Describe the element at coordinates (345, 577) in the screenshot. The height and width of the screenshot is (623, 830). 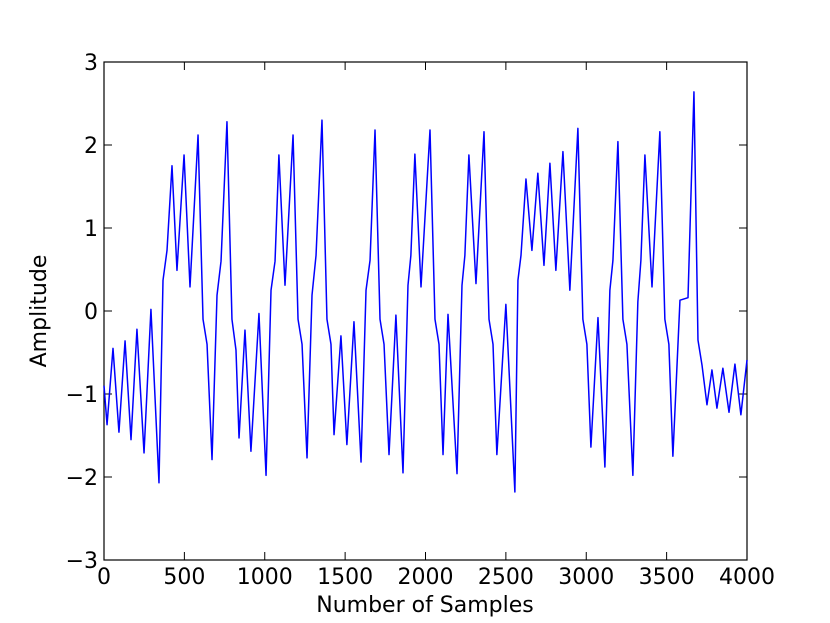
I see `x-tick-label: 1500` at that location.